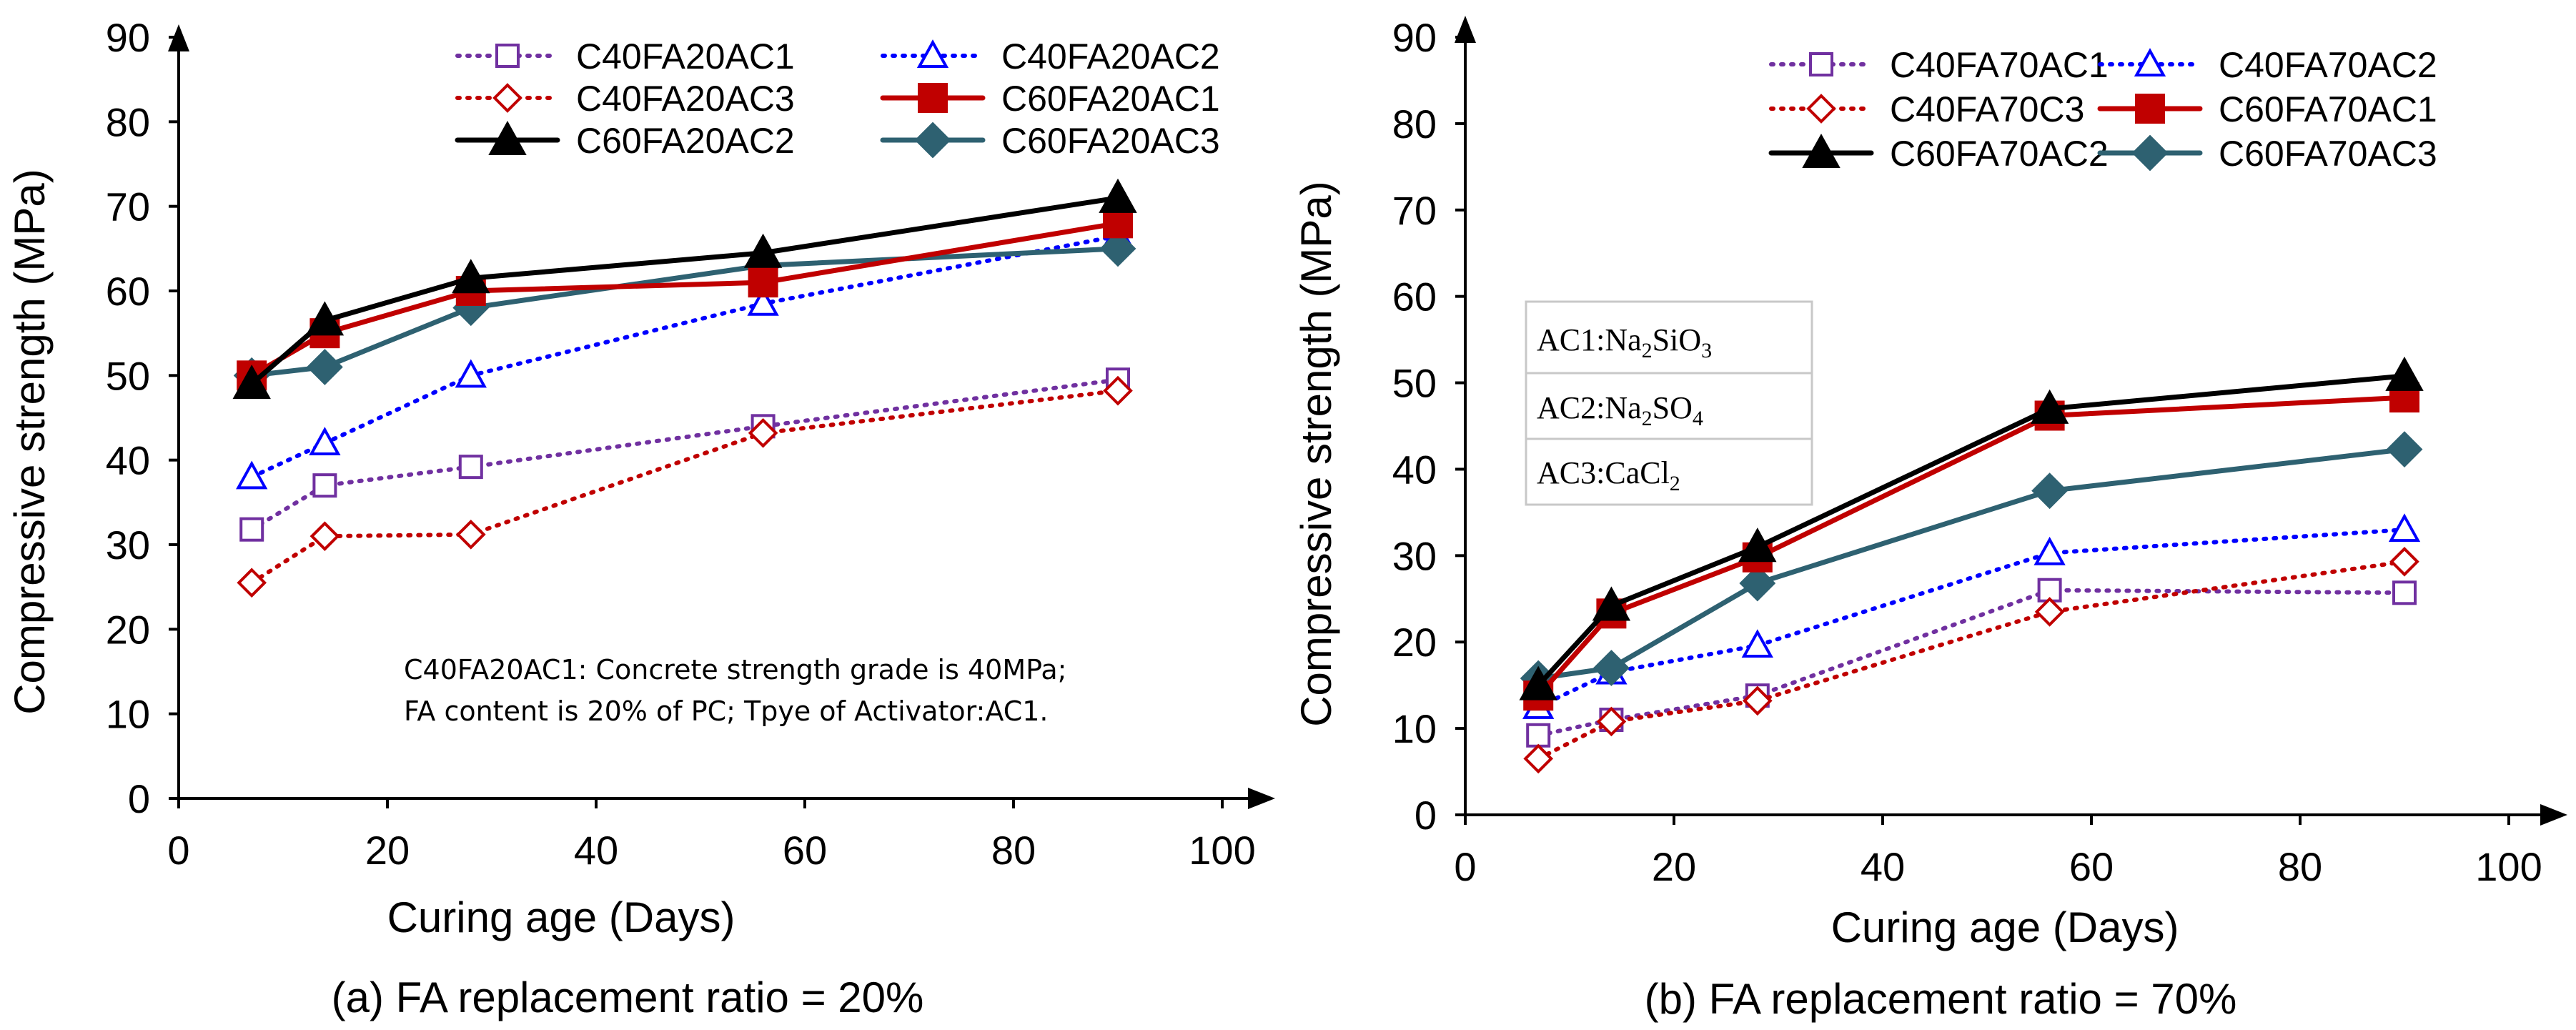  Describe the element at coordinates (932, 141) in the screenshot. I see `legend-swatch-marker-C60FA20AC3` at that location.